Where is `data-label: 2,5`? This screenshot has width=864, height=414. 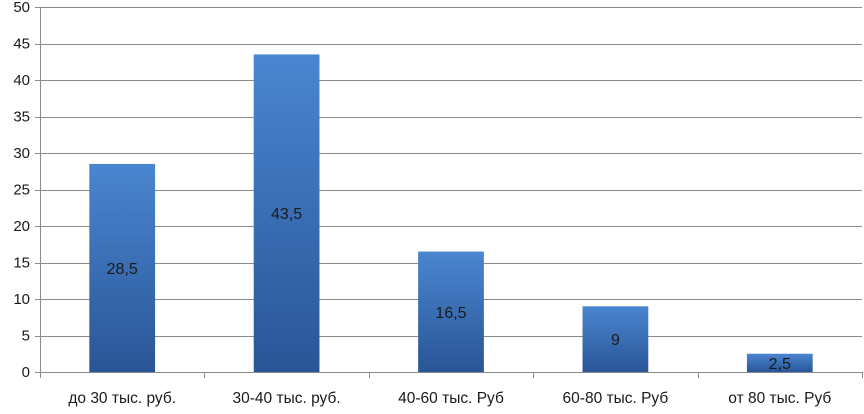 data-label: 2,5 is located at coordinates (780, 364).